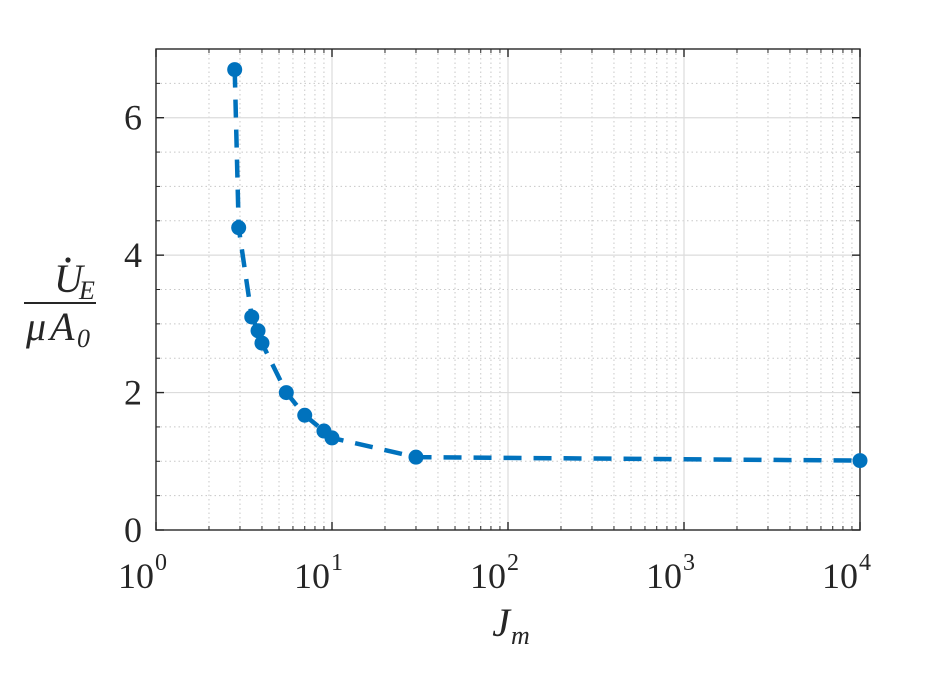  Describe the element at coordinates (865, 563) in the screenshot. I see `x-tick-label-exponent: 4` at that location.